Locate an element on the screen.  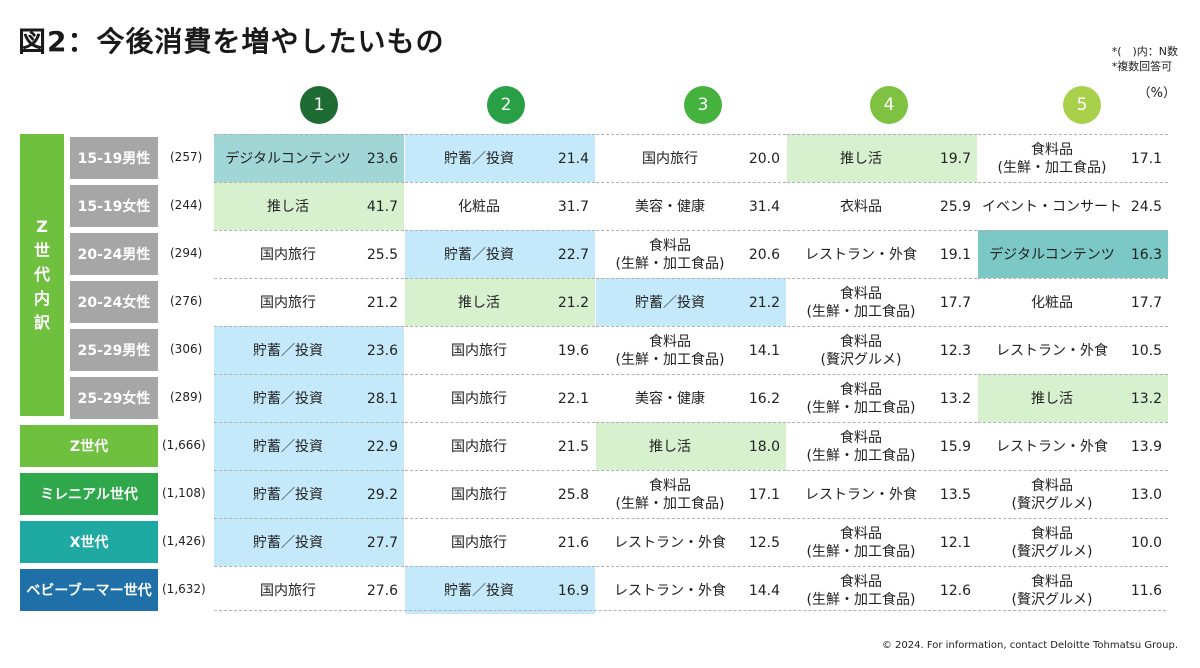
item-value: 16.2 is located at coordinates (764, 398).